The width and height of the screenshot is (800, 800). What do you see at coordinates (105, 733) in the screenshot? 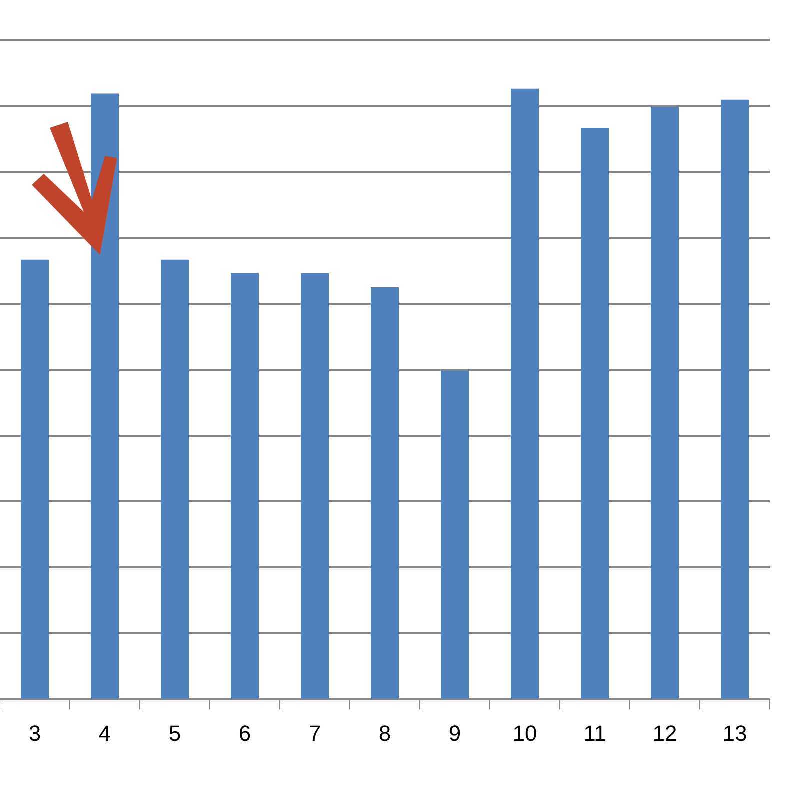
I see `x-tick-label: 4` at bounding box center [105, 733].